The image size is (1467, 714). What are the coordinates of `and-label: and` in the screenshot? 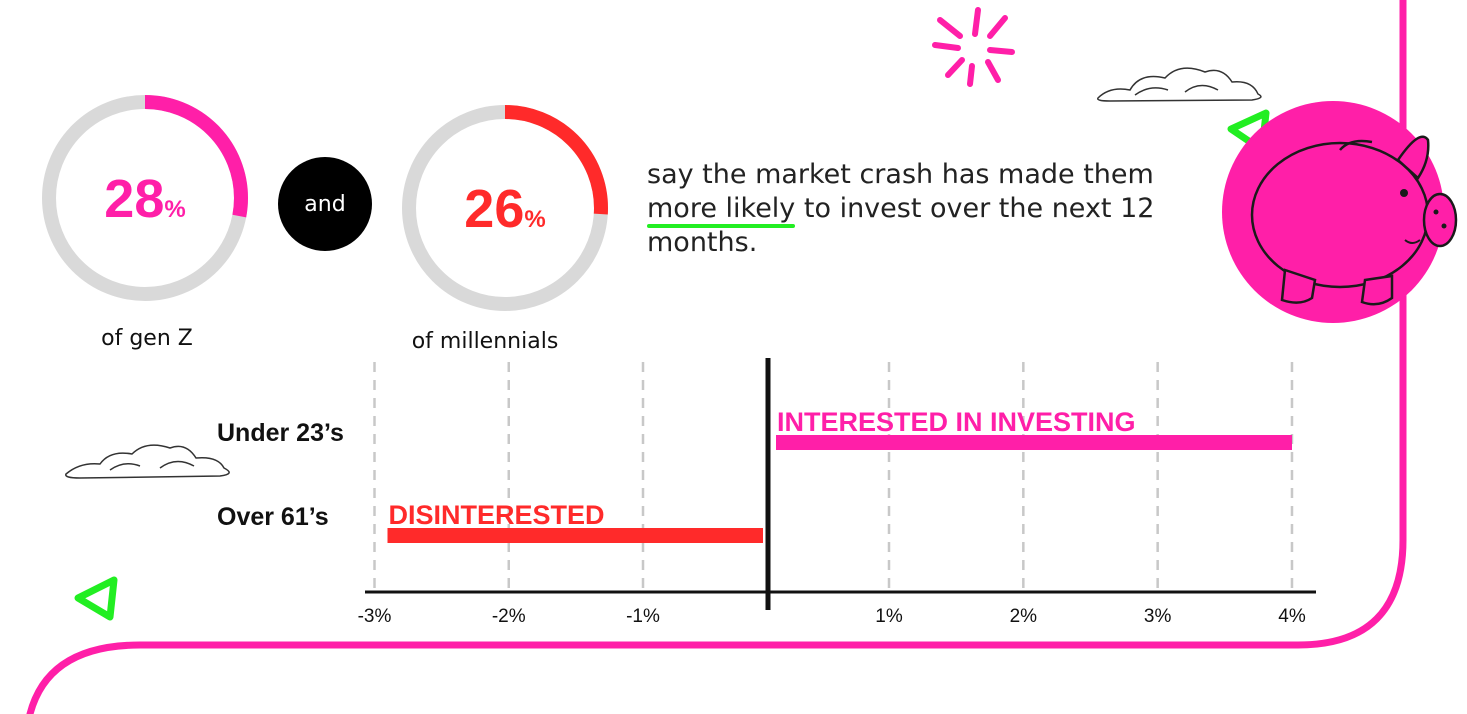 It's located at (325, 204).